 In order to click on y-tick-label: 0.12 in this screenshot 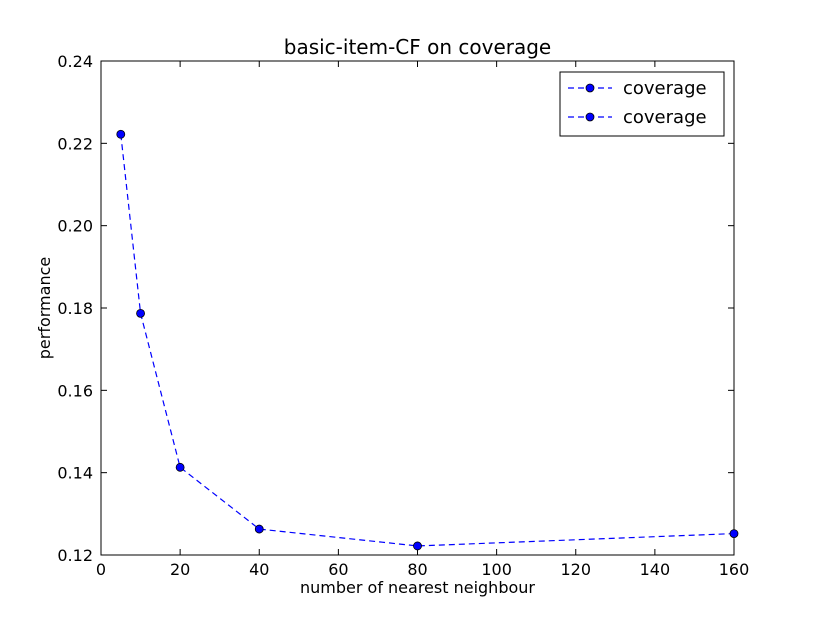, I will do `click(75, 555)`.